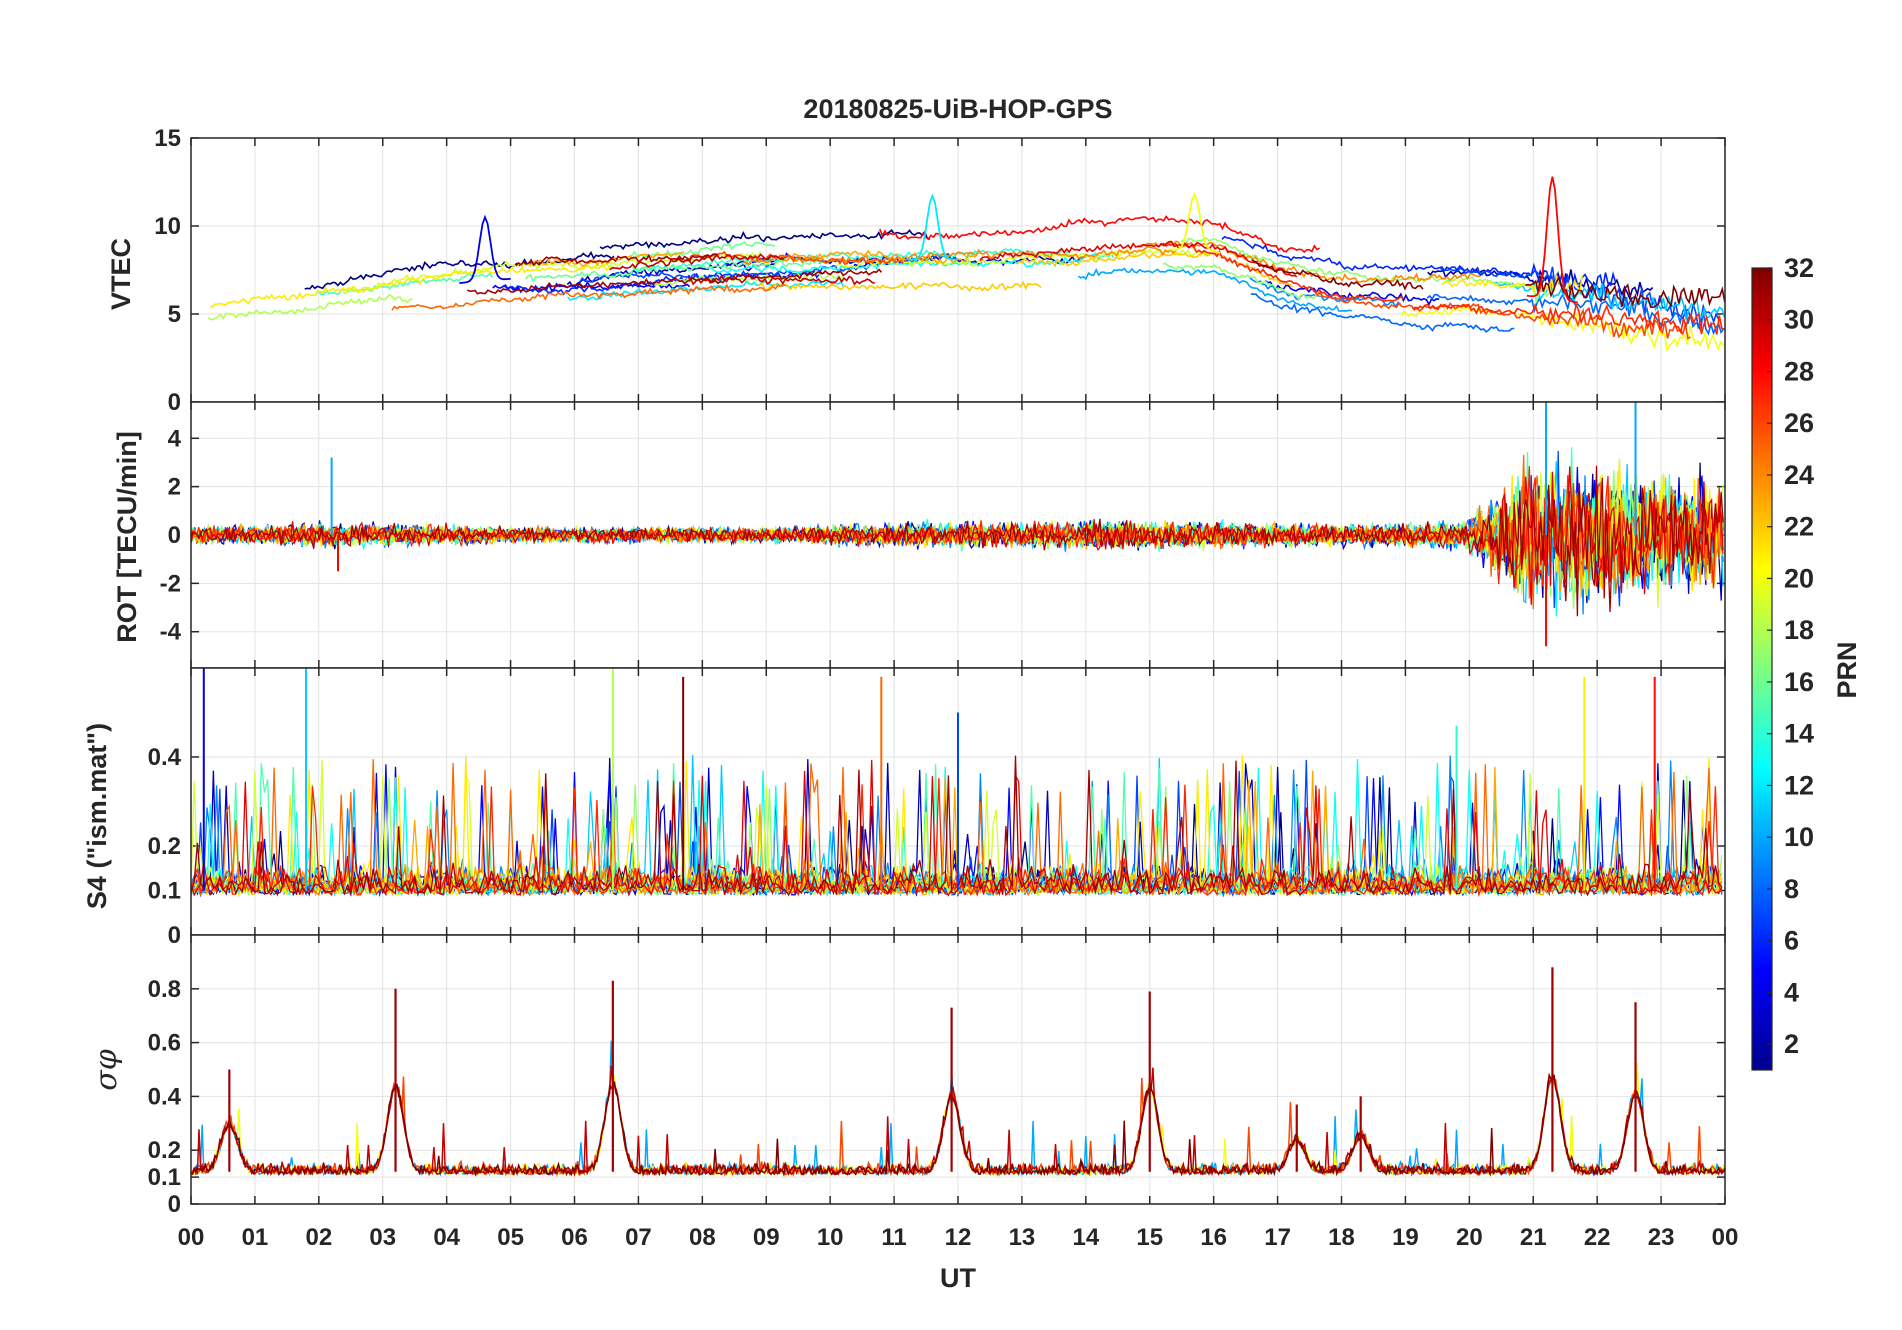  I want to click on s4-ylabel: S4 ("ism.mat"), so click(97, 816).